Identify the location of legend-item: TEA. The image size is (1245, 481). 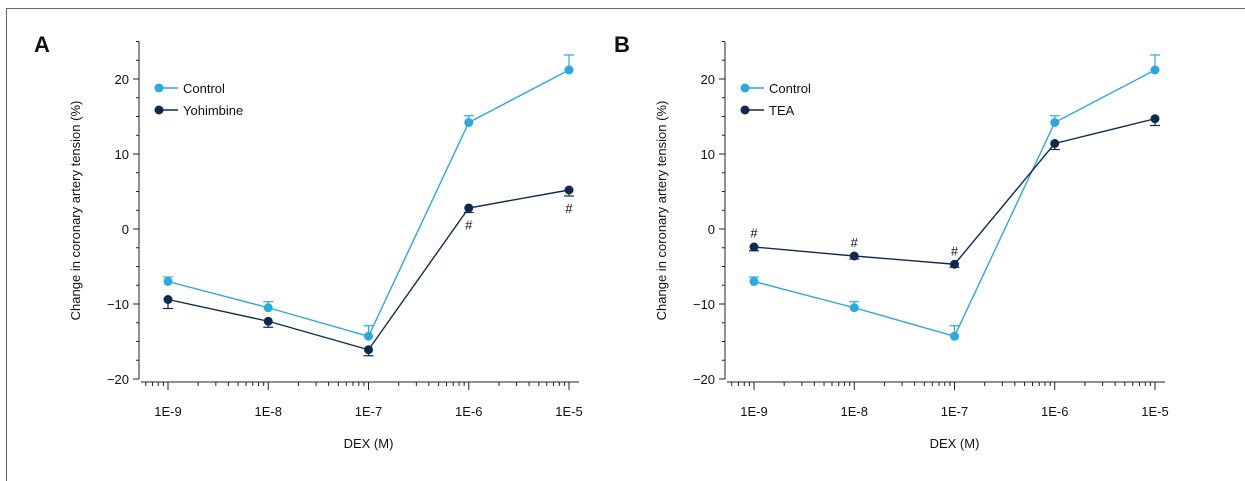
(767, 110).